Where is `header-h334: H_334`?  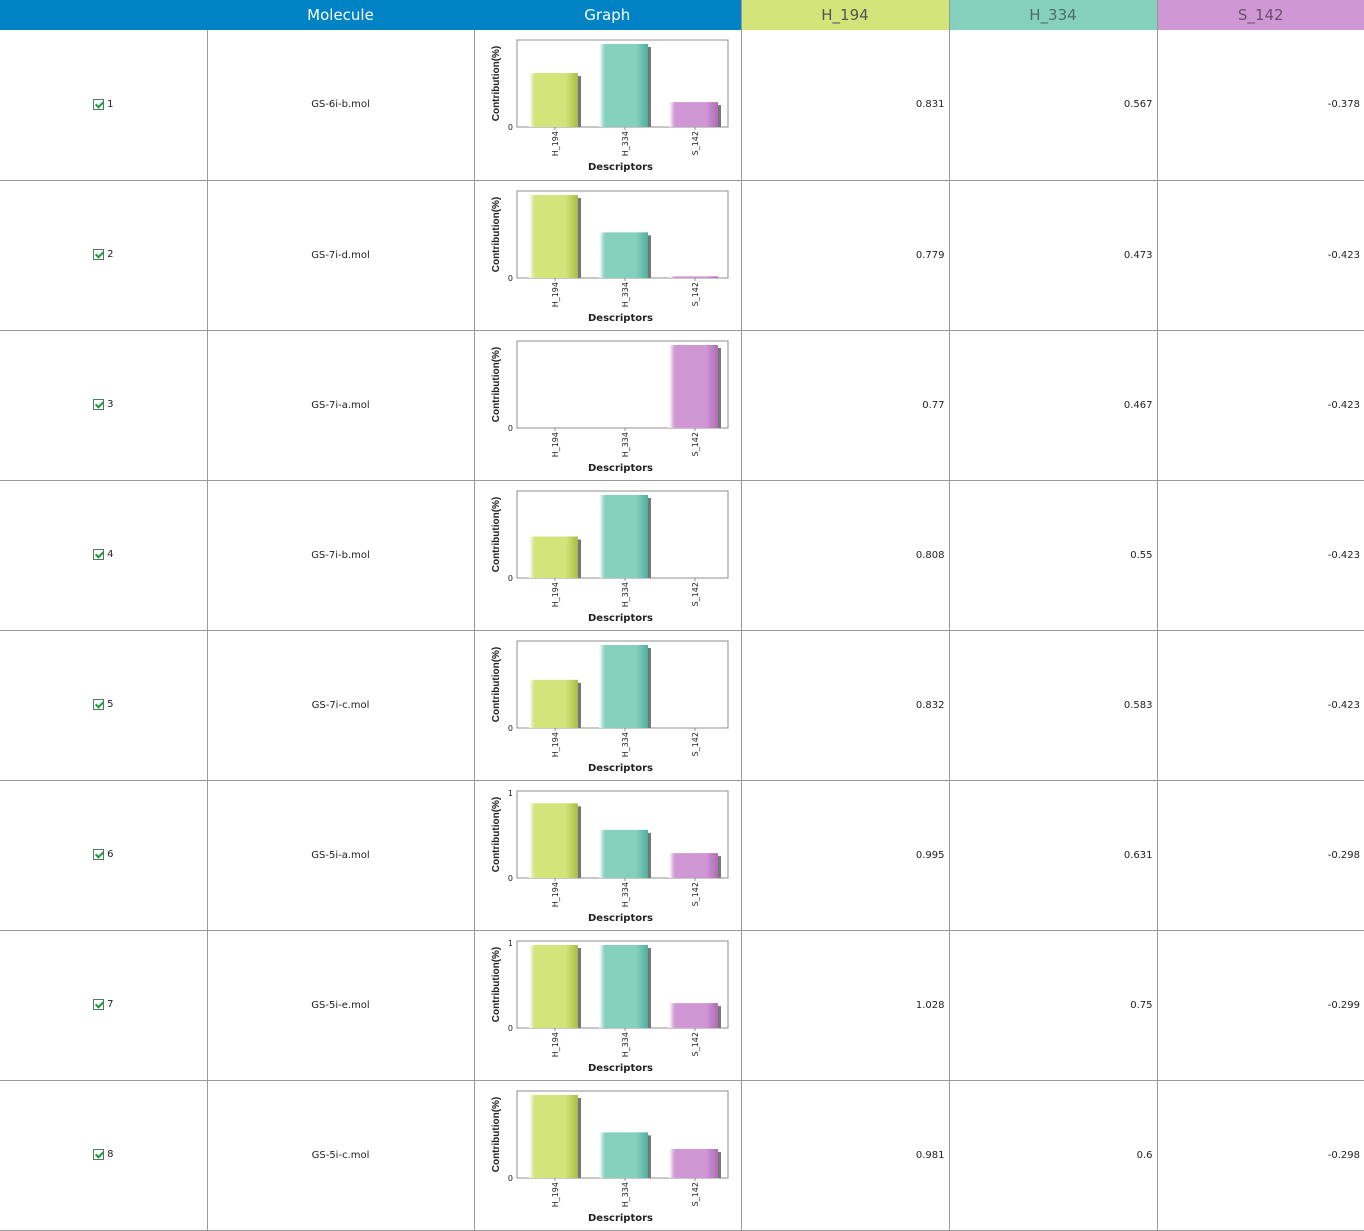
header-h334: H_334 is located at coordinates (1053, 15).